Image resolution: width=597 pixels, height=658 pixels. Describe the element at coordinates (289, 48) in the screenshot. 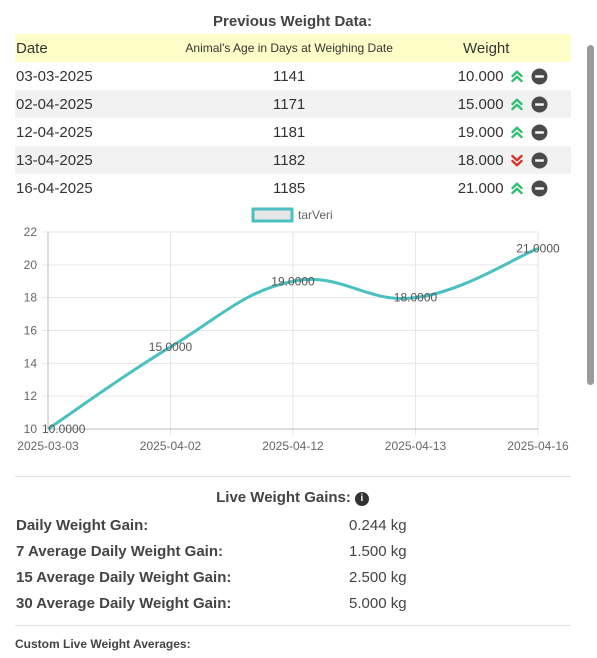

I see `header-age: Animal's Age in Days at Weighing Date` at that location.